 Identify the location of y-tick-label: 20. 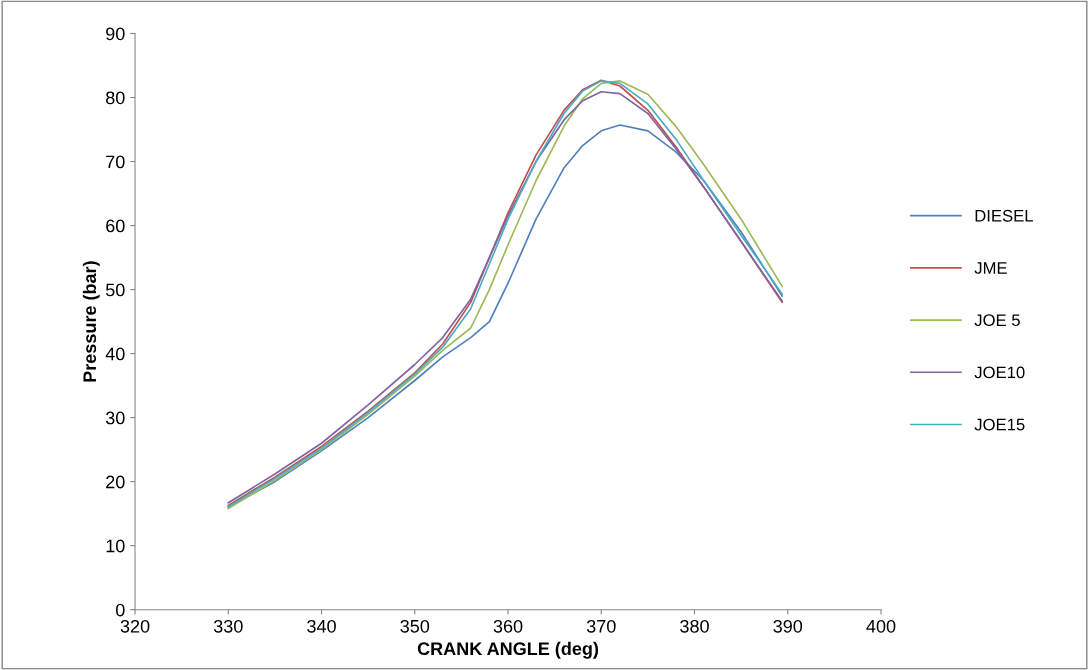
(115, 482).